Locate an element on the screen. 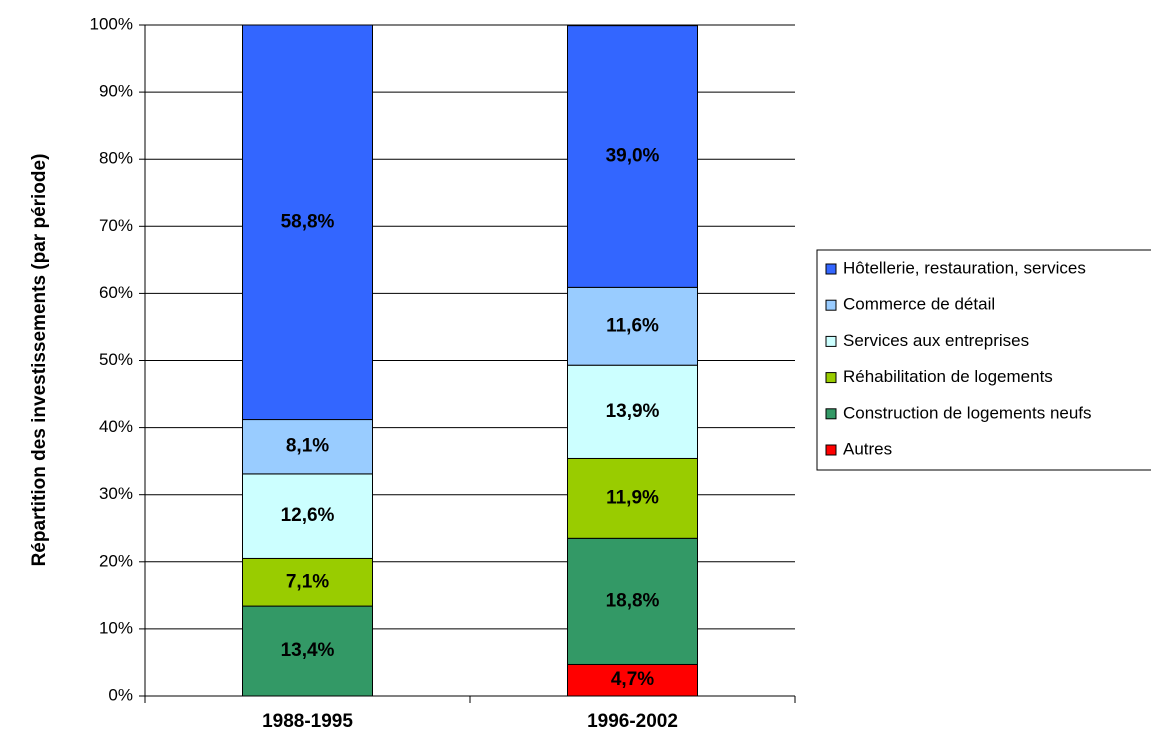  x-tick-label: 1988-1995 is located at coordinates (307, 721).